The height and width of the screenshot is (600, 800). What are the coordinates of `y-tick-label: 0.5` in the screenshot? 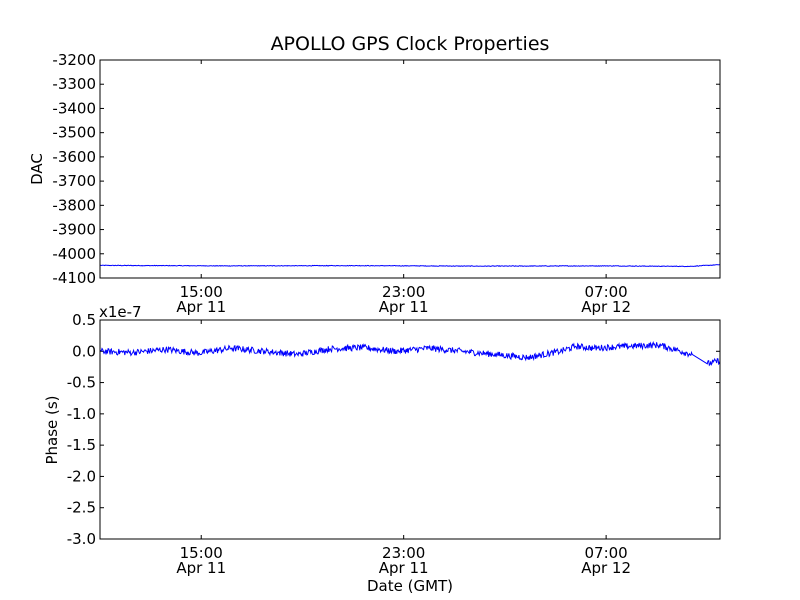 It's located at (84, 320).